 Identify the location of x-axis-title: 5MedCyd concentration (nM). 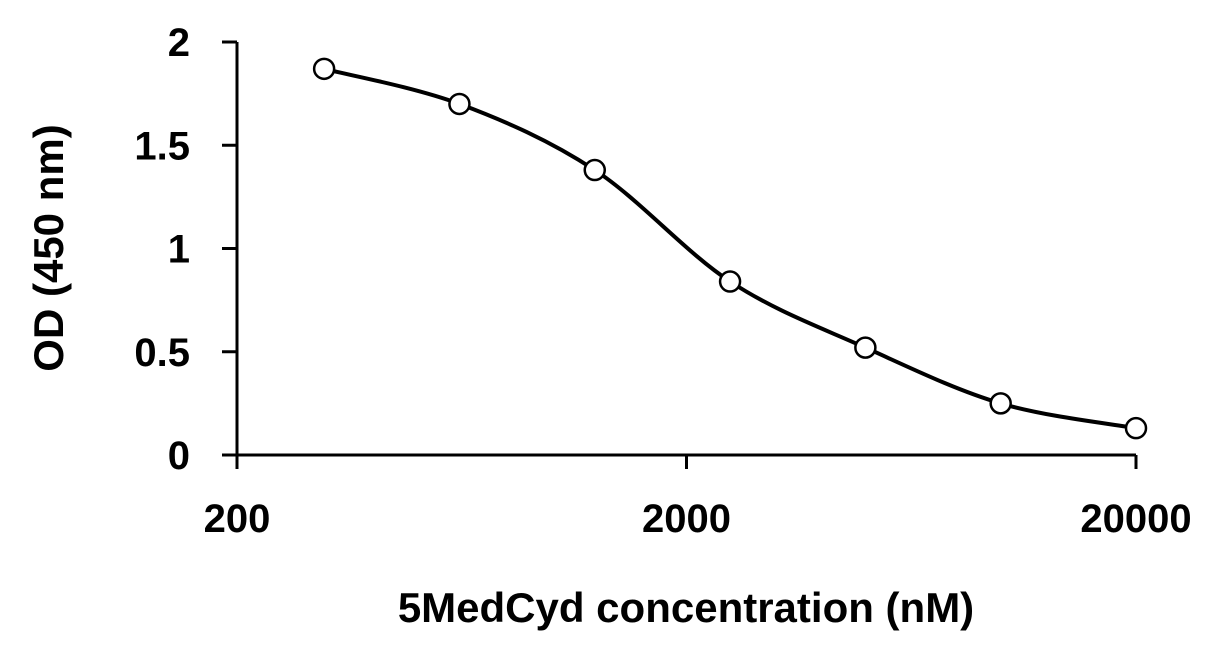
(686, 607).